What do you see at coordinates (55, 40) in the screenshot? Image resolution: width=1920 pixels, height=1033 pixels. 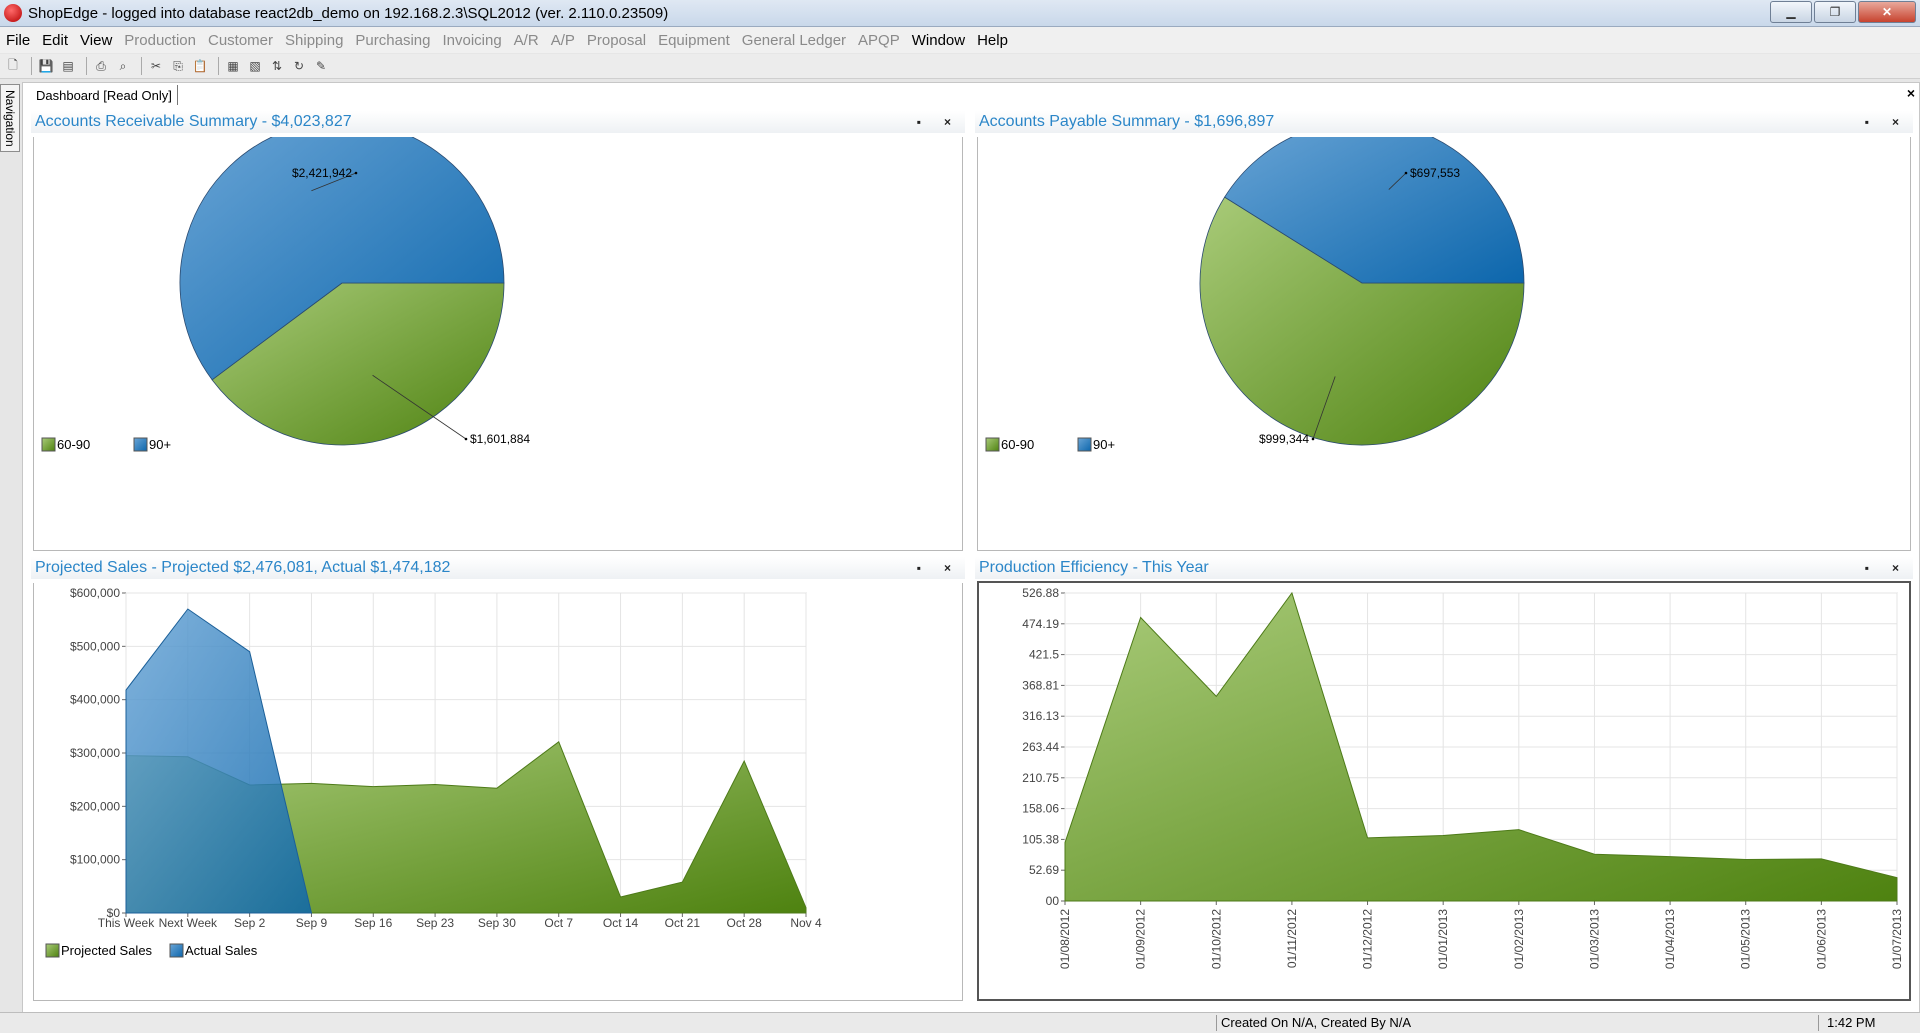 I see `menu-item-edit: Edit` at bounding box center [55, 40].